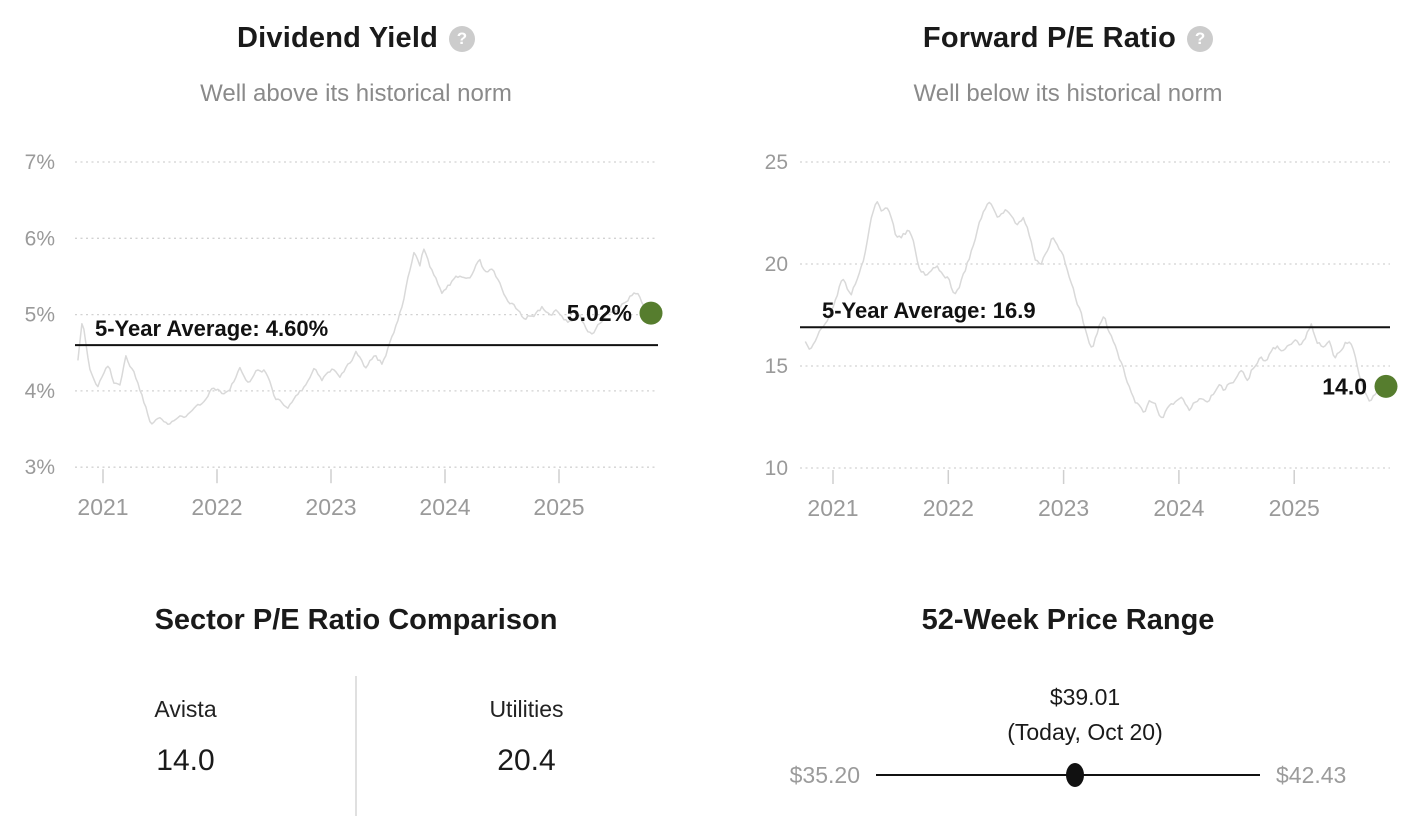 The image size is (1424, 834). I want to click on svg-text: 20, so click(776, 264).